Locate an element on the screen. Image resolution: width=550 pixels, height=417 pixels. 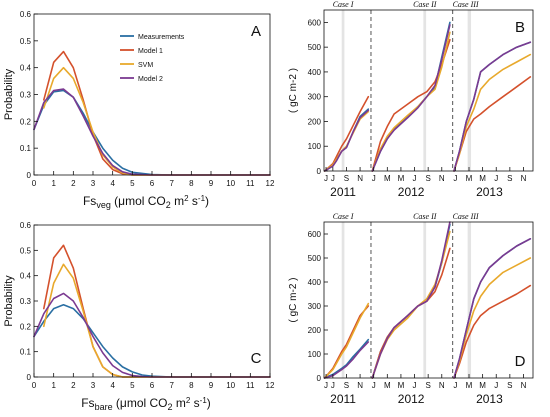
y-tick-label: 0.3 is located at coordinates (26, 301).